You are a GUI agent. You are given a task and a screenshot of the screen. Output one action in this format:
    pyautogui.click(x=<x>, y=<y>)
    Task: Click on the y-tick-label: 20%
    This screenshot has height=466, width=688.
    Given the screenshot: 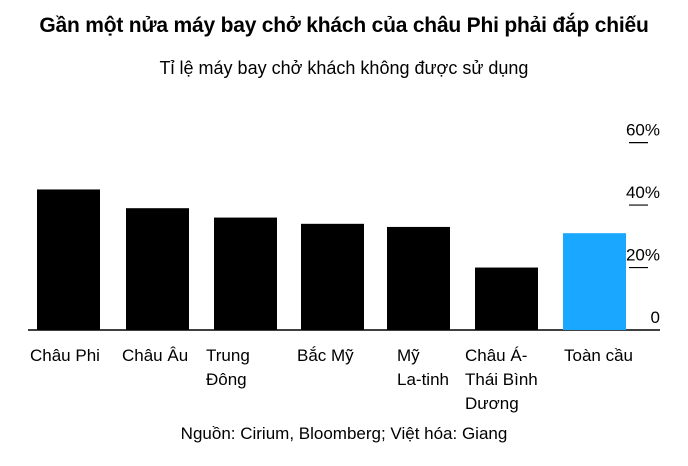 What is the action you would take?
    pyautogui.click(x=643, y=255)
    